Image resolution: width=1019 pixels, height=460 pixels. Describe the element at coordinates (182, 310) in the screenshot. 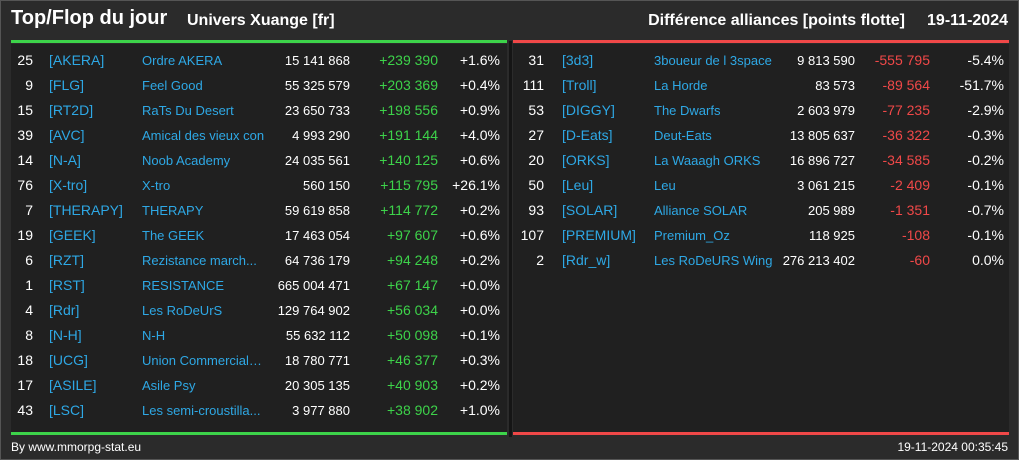

I see `alliance-name-link: Les RoDeUrS` at that location.